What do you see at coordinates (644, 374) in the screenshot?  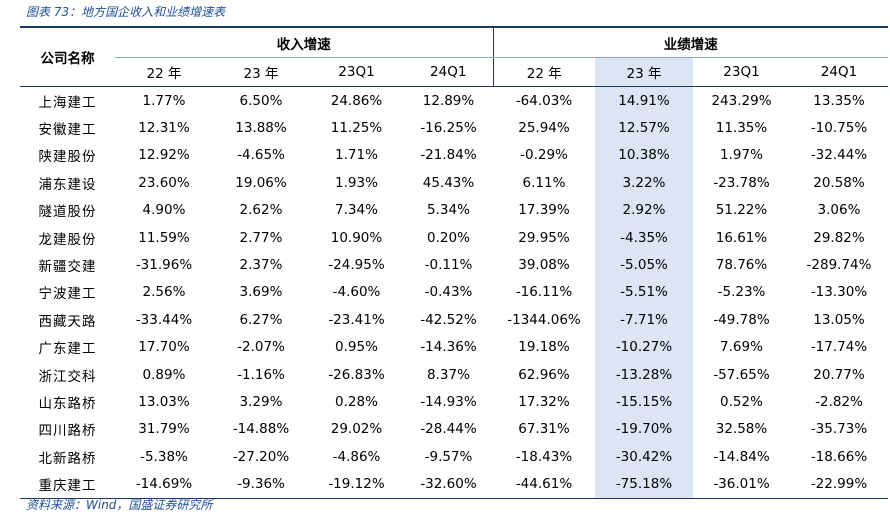 I see `cell: -13.28%` at bounding box center [644, 374].